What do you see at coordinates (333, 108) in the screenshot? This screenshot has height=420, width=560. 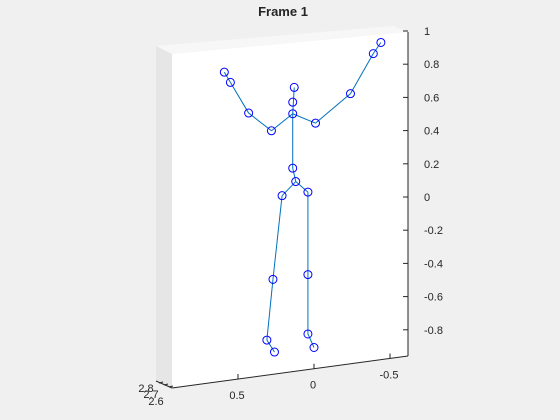 I see `bone-shoulder-right-elbow-right` at bounding box center [333, 108].